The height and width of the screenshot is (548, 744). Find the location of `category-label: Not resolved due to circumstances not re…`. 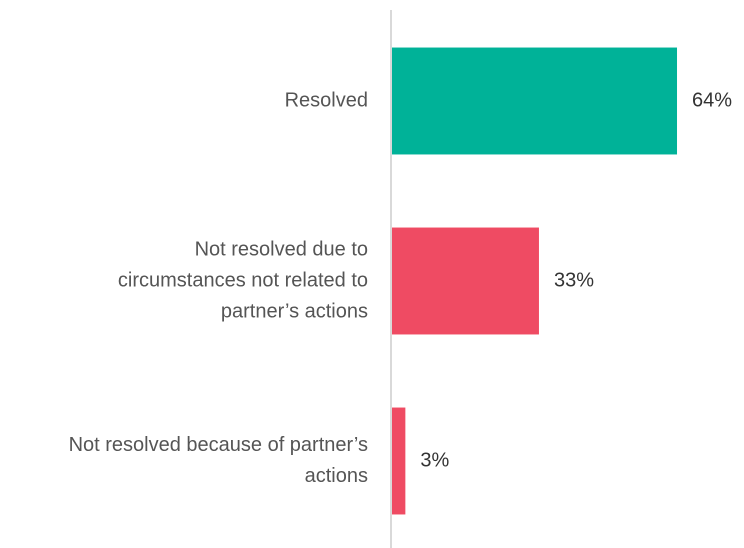

category-label: Not resolved due to circumstances not re… is located at coordinates (242, 280).